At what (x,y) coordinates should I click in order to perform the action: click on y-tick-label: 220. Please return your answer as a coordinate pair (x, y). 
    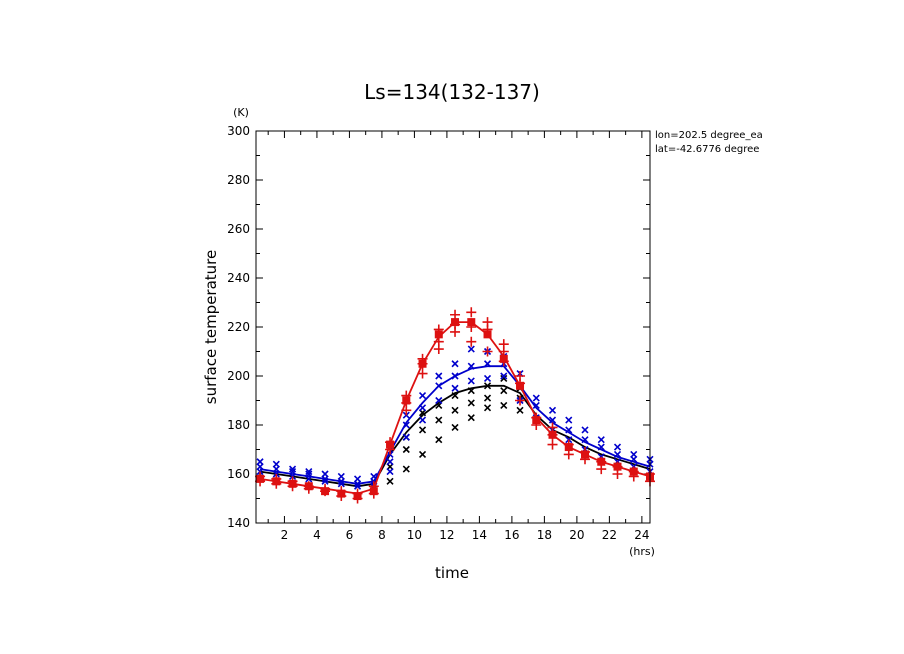
    Looking at the image, I should click on (238, 327).